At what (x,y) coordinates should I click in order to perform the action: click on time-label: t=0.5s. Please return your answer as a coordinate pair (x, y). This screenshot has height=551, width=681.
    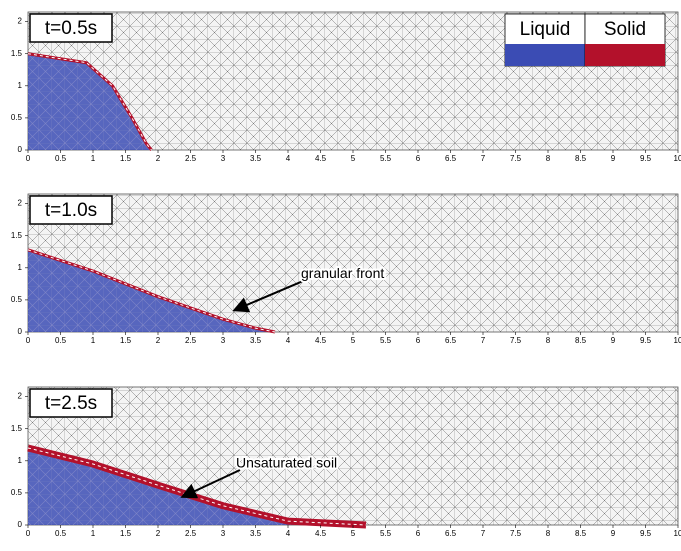
    Looking at the image, I should click on (71, 28).